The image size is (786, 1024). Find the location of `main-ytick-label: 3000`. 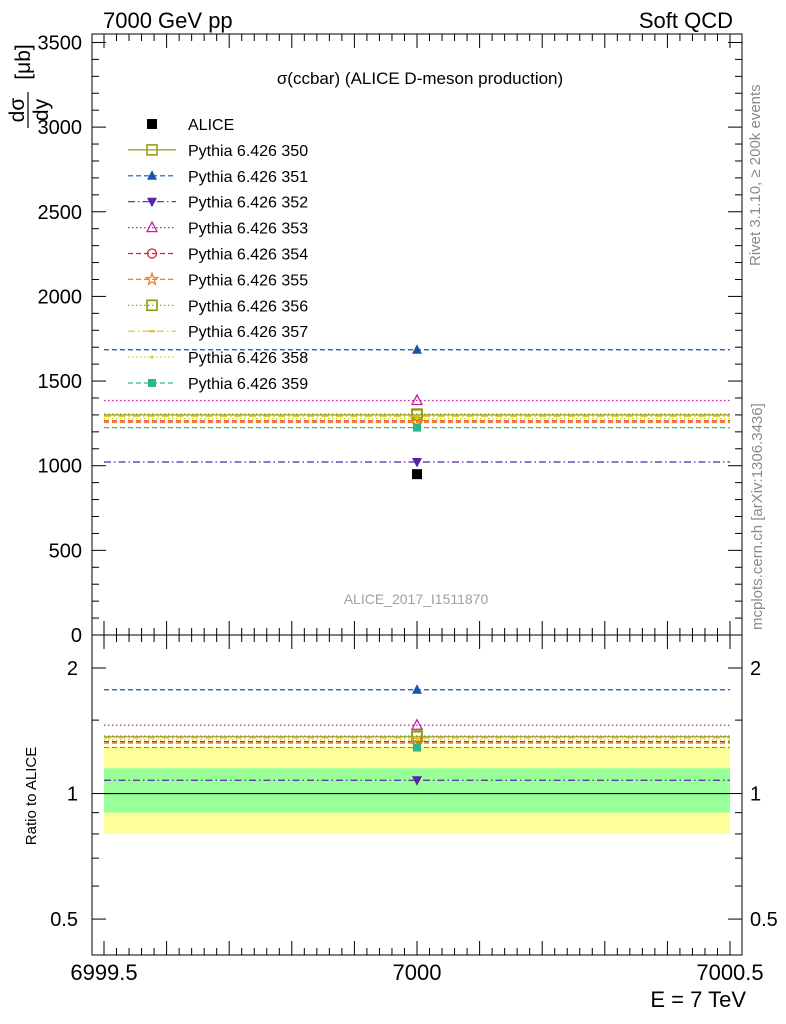

main-ytick-label: 3000 is located at coordinates (60, 128).